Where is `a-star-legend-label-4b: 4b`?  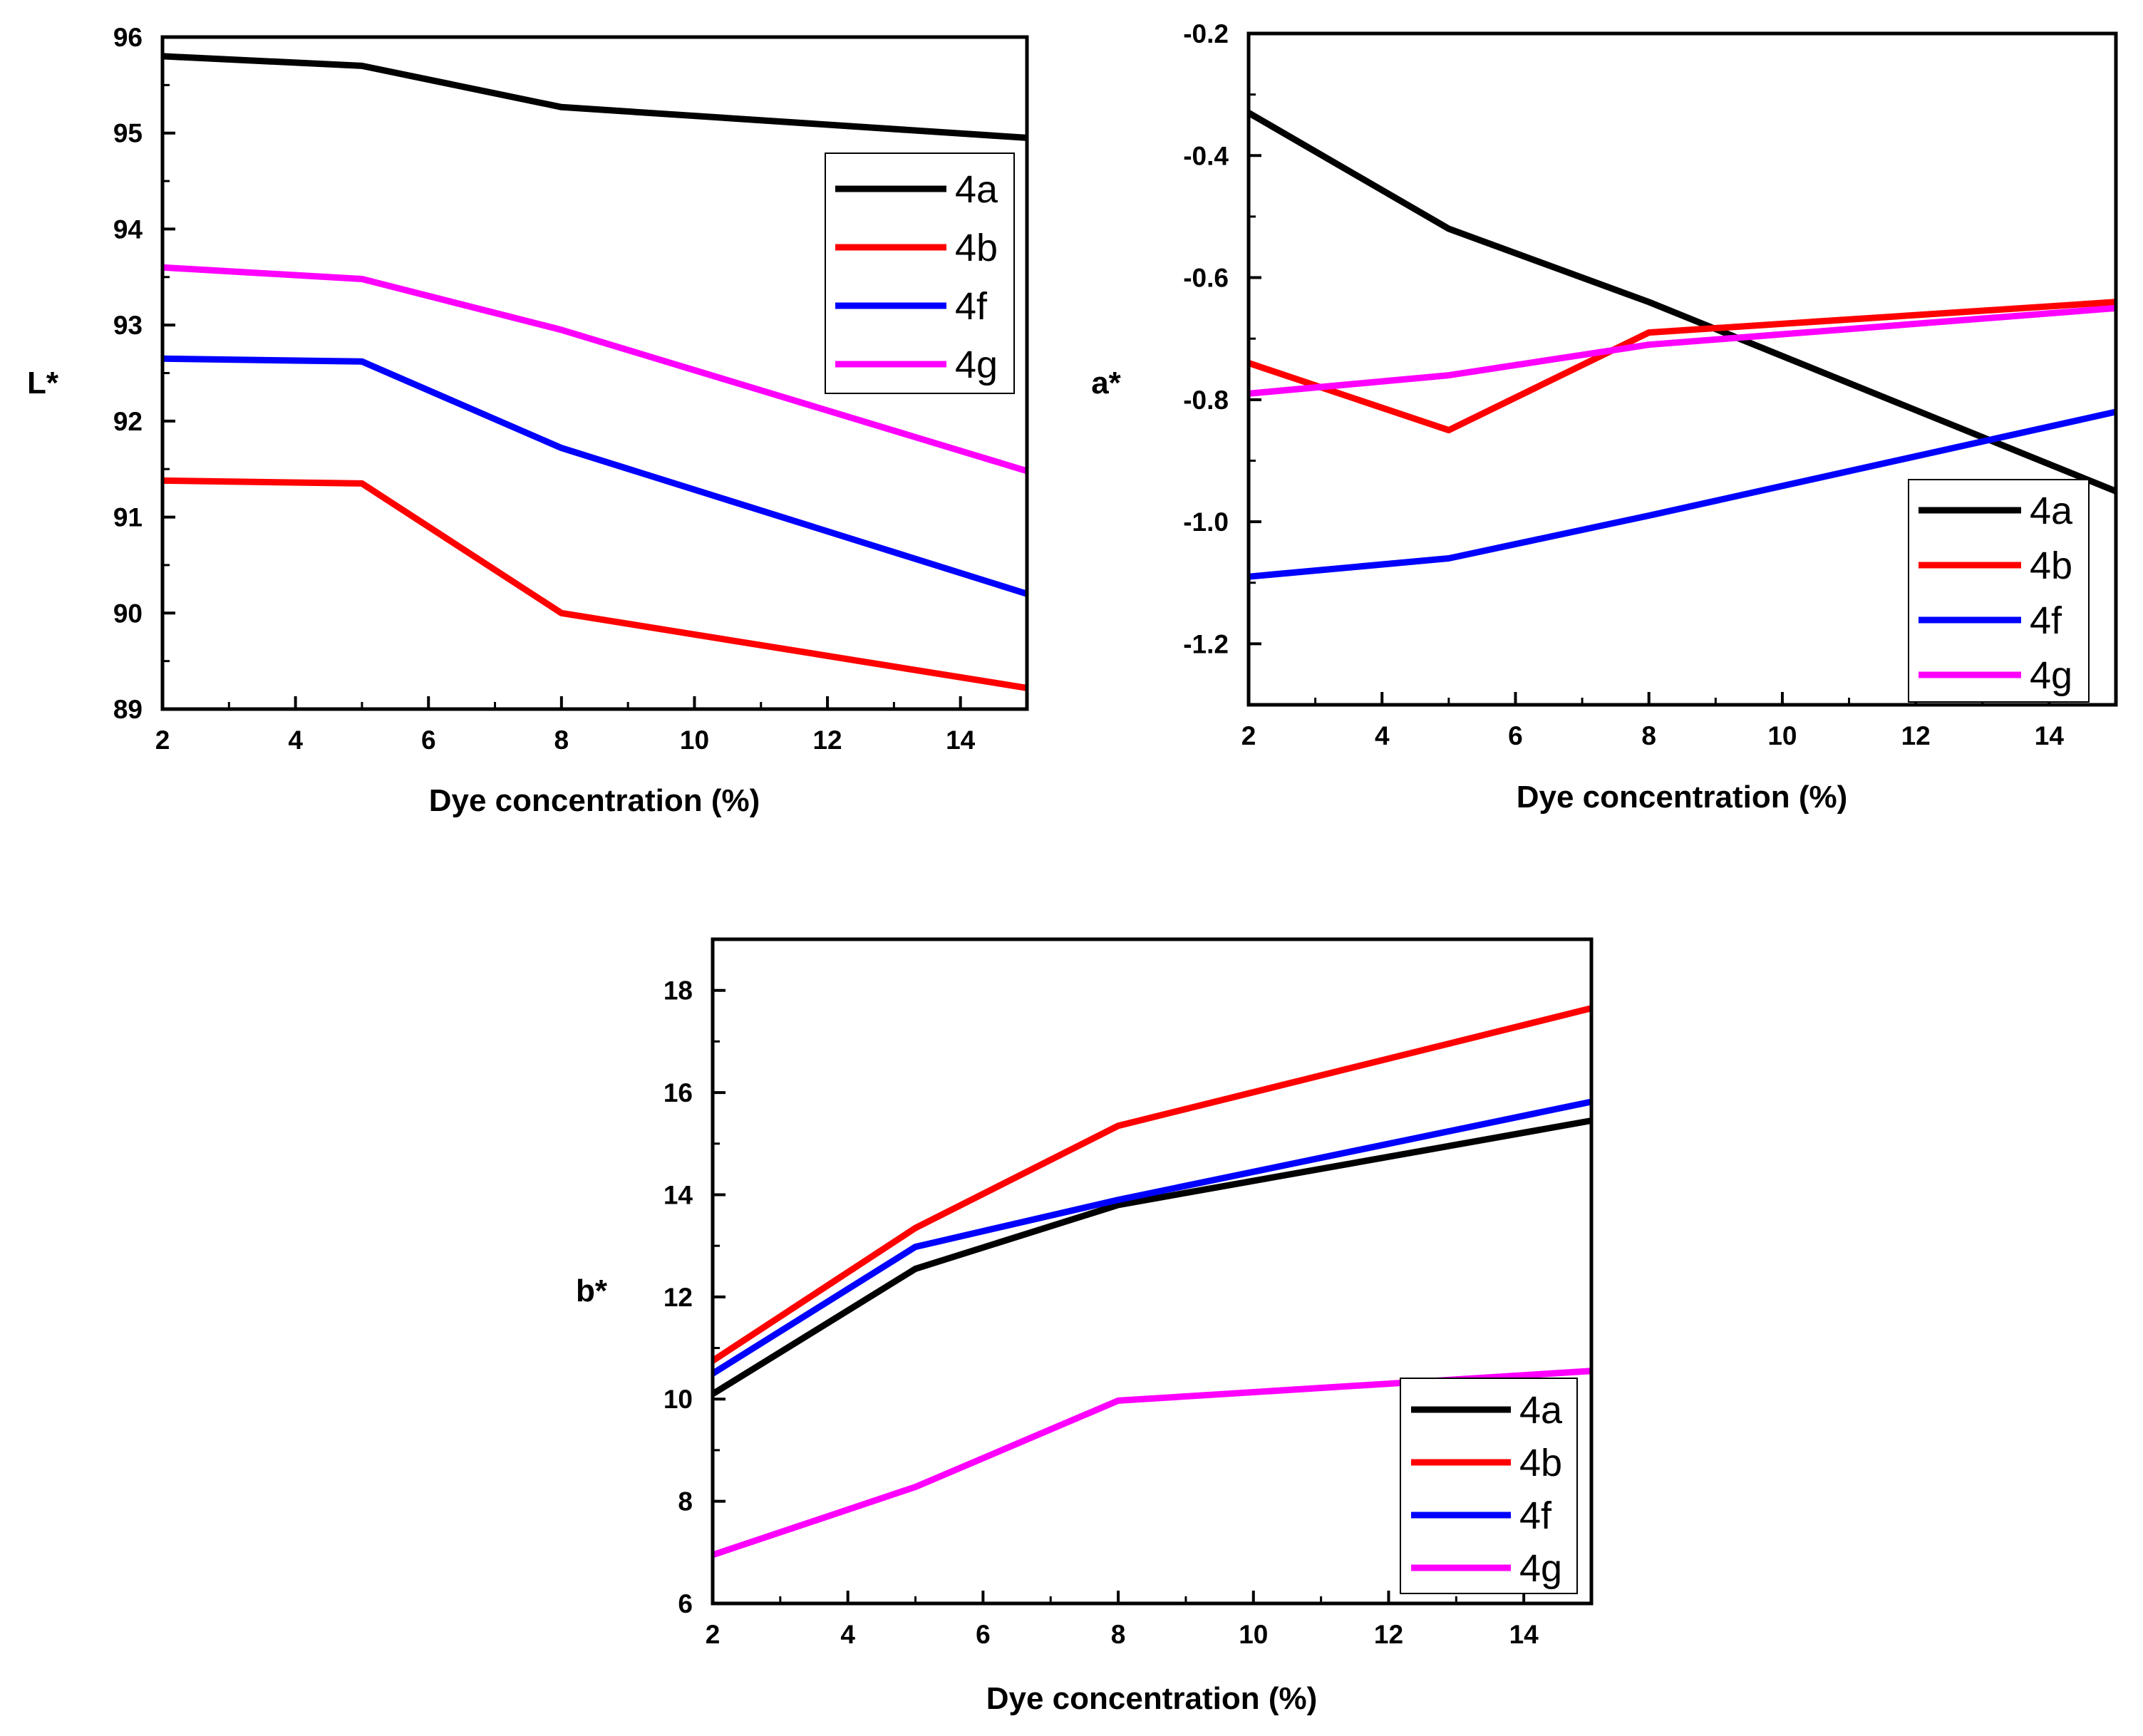
a-star-legend-label-4b: 4b is located at coordinates (2051, 566).